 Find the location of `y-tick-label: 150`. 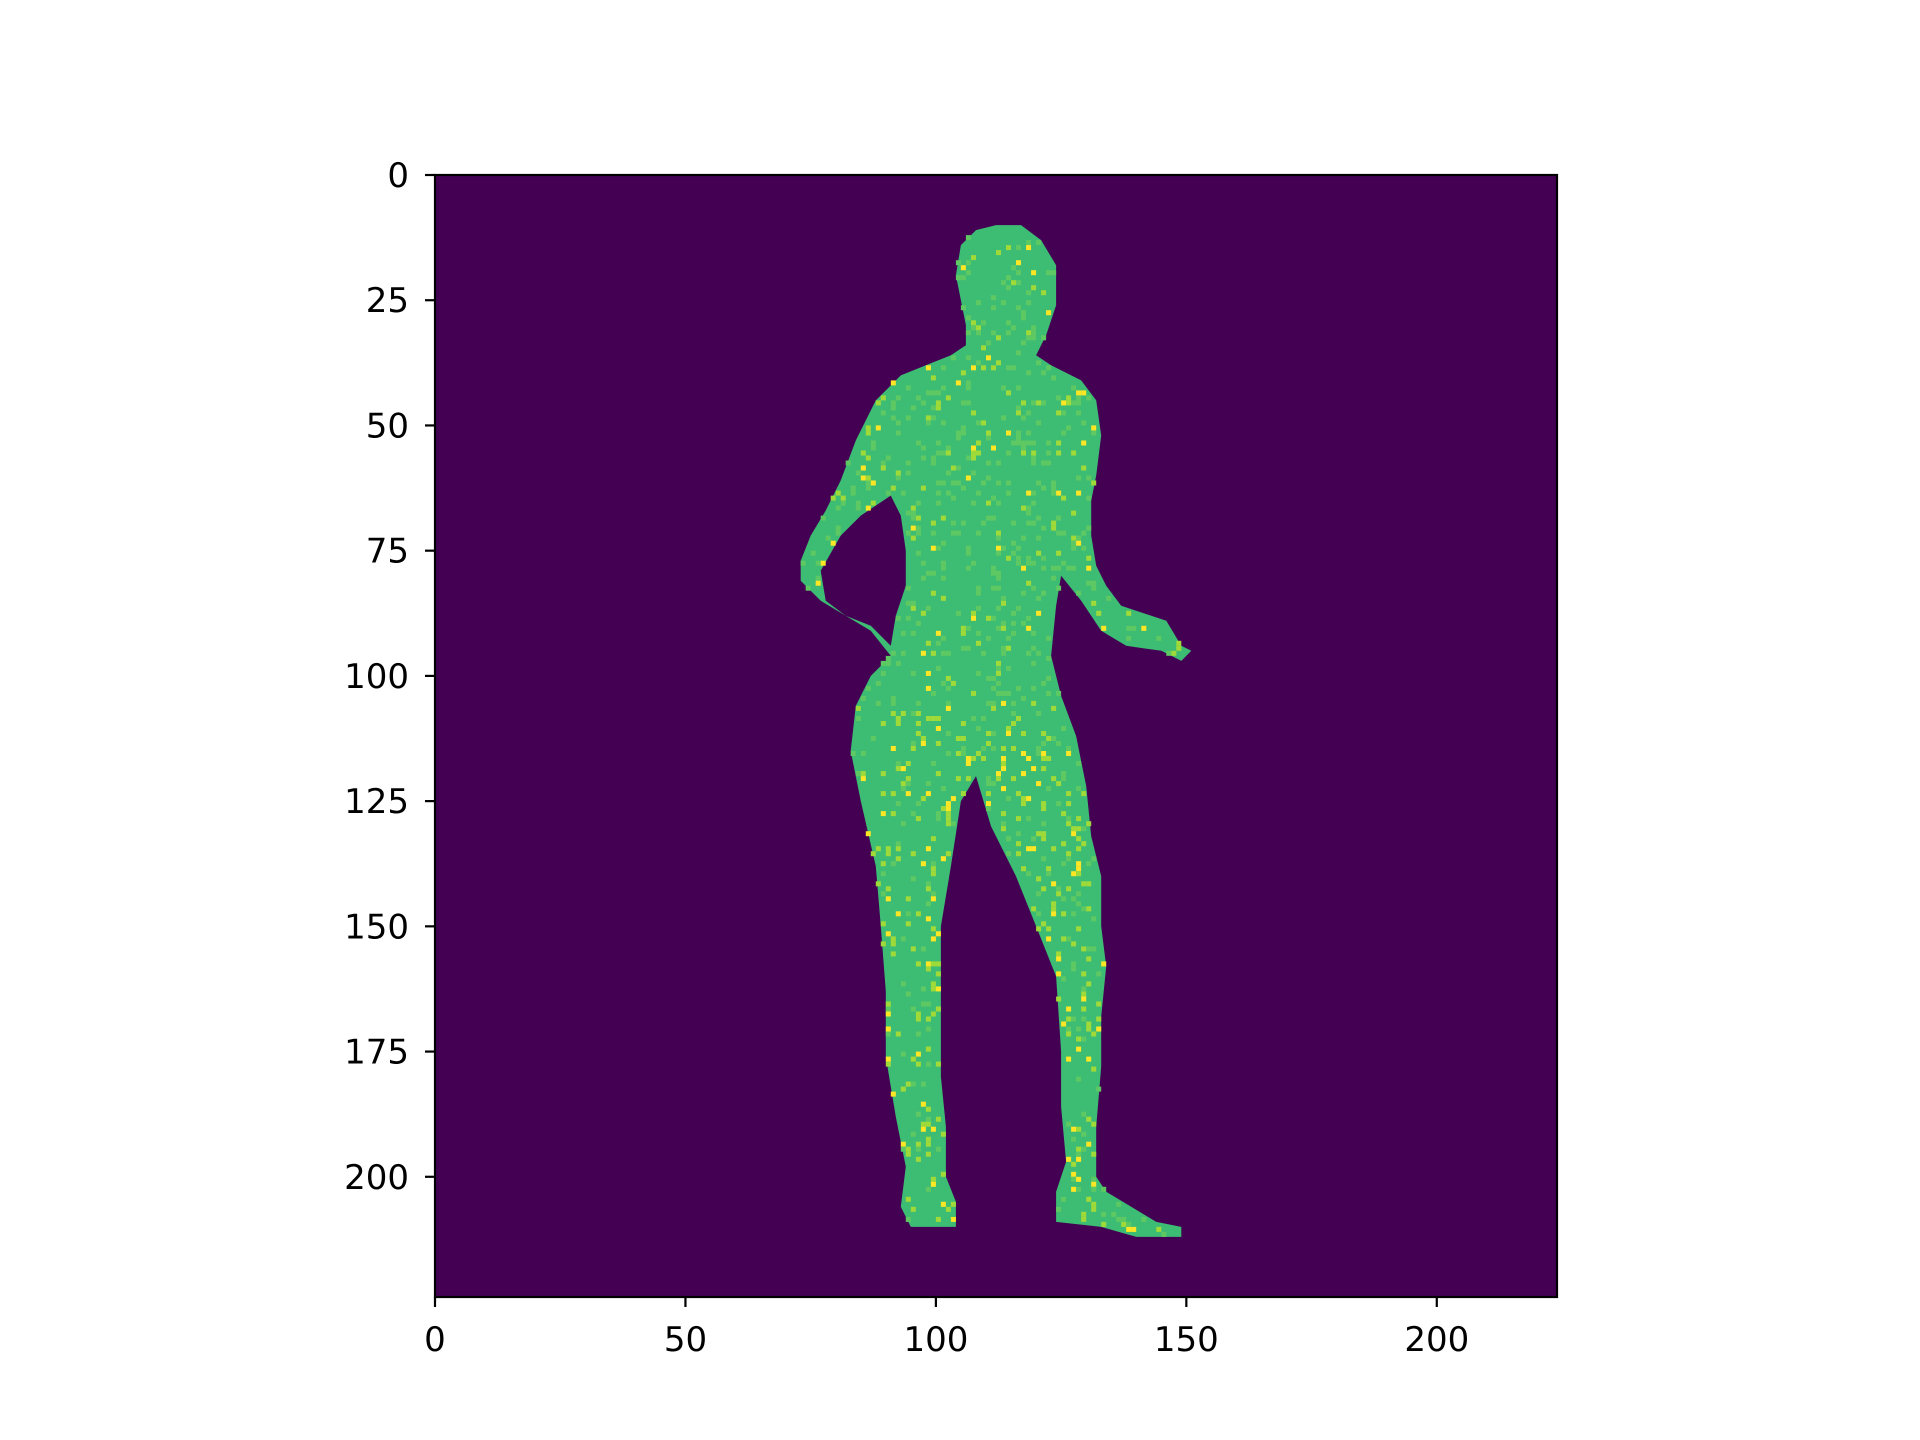

y-tick-label: 150 is located at coordinates (376, 927).